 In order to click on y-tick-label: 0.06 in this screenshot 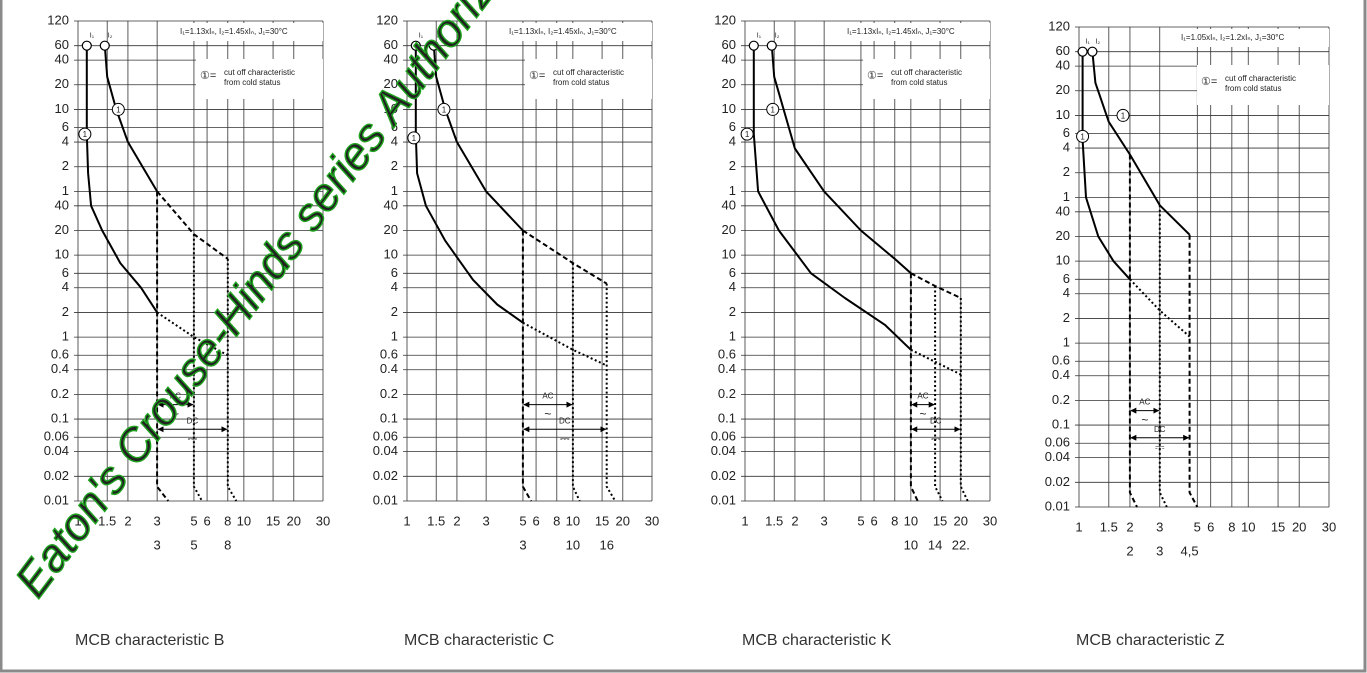, I will do `click(723, 436)`.